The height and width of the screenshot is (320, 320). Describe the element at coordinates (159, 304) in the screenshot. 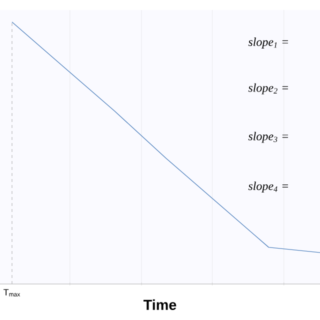

I see `x-axis-title: Time` at that location.